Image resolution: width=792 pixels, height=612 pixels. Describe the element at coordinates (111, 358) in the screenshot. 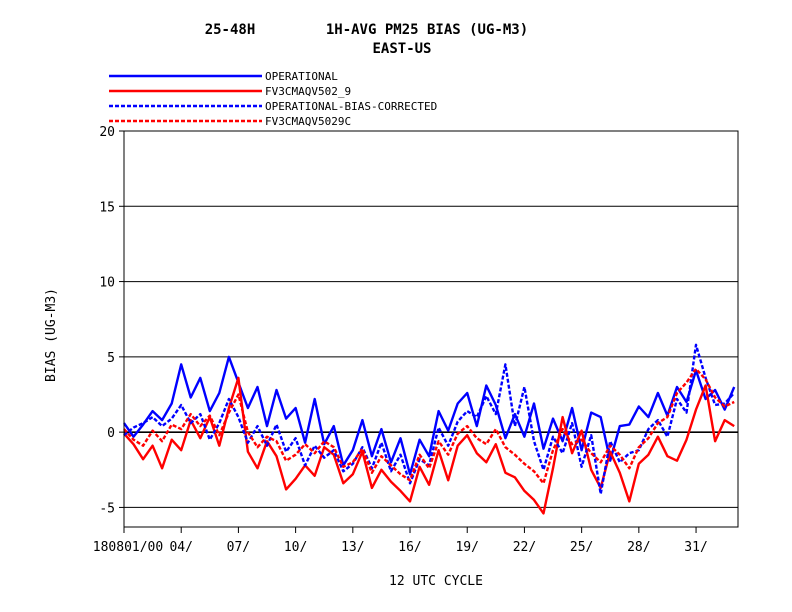

I see `y-tick-label: 5` at that location.